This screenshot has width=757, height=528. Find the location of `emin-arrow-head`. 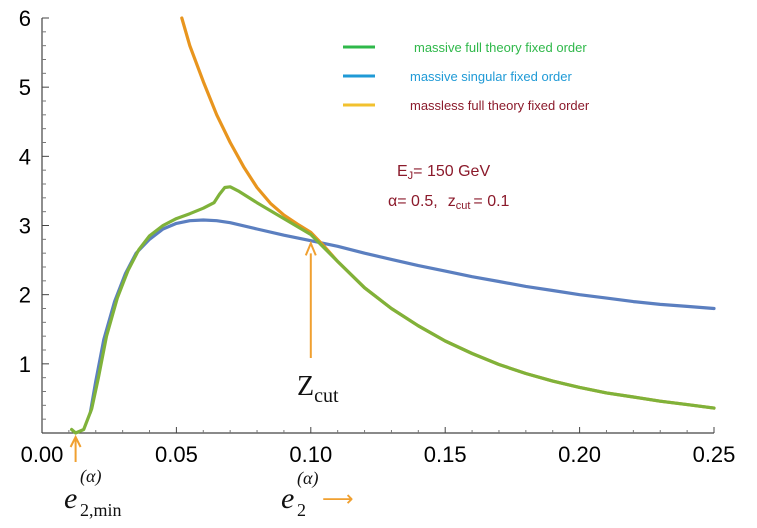

emin-arrow-head is located at coordinates (75, 441).